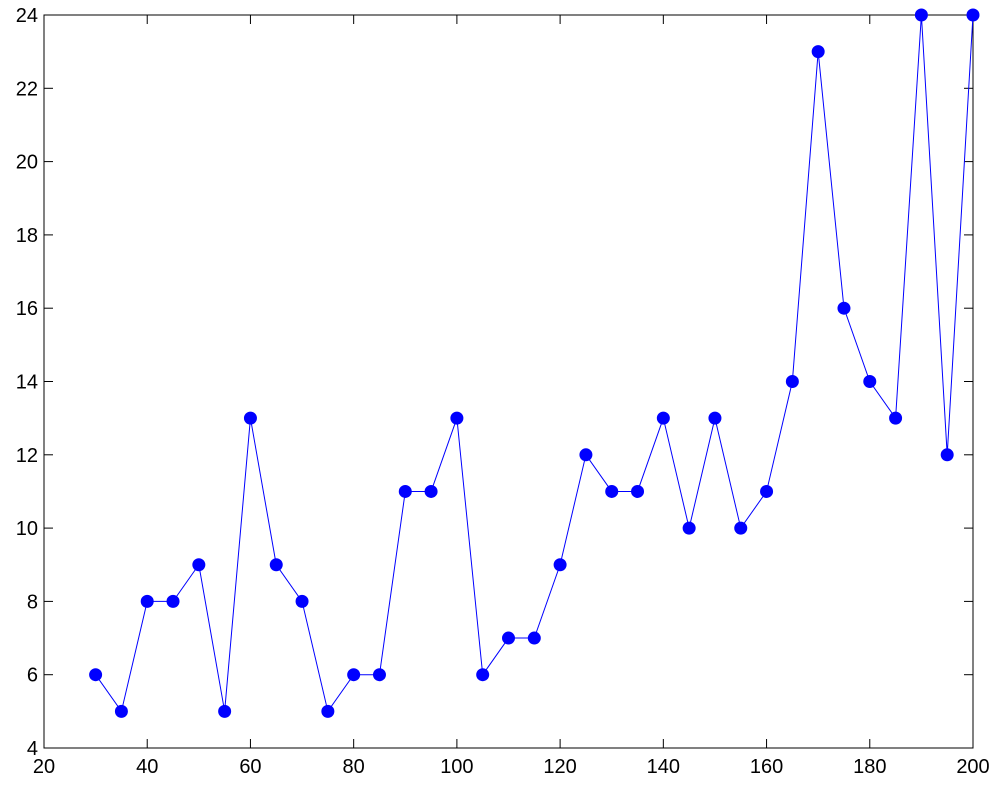  What do you see at coordinates (250, 767) in the screenshot?
I see `x-tick-label: 60` at bounding box center [250, 767].